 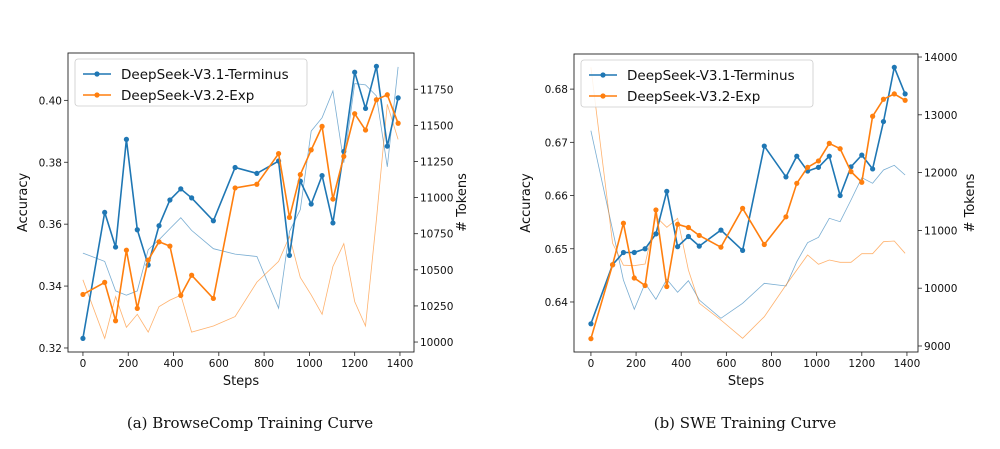 What do you see at coordinates (556, 143) in the screenshot?
I see `y-tick-label: 0.67` at bounding box center [556, 143].